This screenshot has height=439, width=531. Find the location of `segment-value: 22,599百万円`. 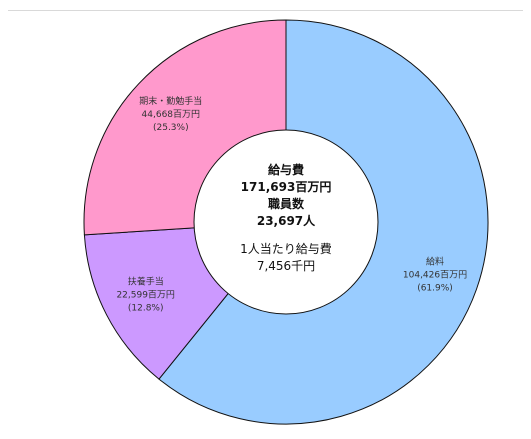

segment-value: 22,599百万円 is located at coordinates (145, 295).